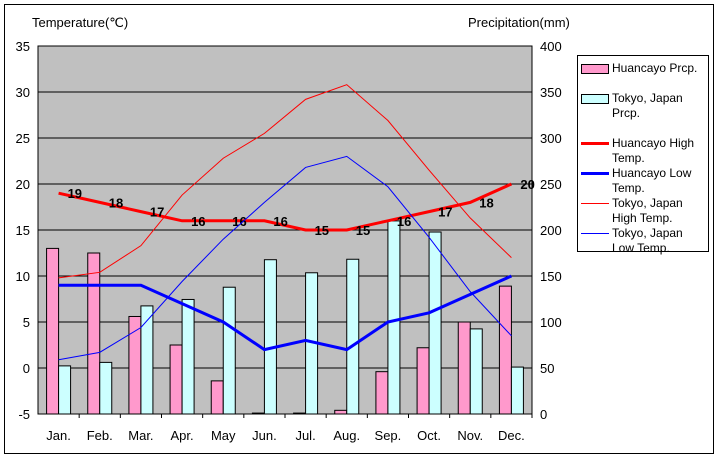 The height and width of the screenshot is (460, 720). What do you see at coordinates (511, 435) in the screenshot?
I see `x-tick-label: Dec.` at bounding box center [511, 435].